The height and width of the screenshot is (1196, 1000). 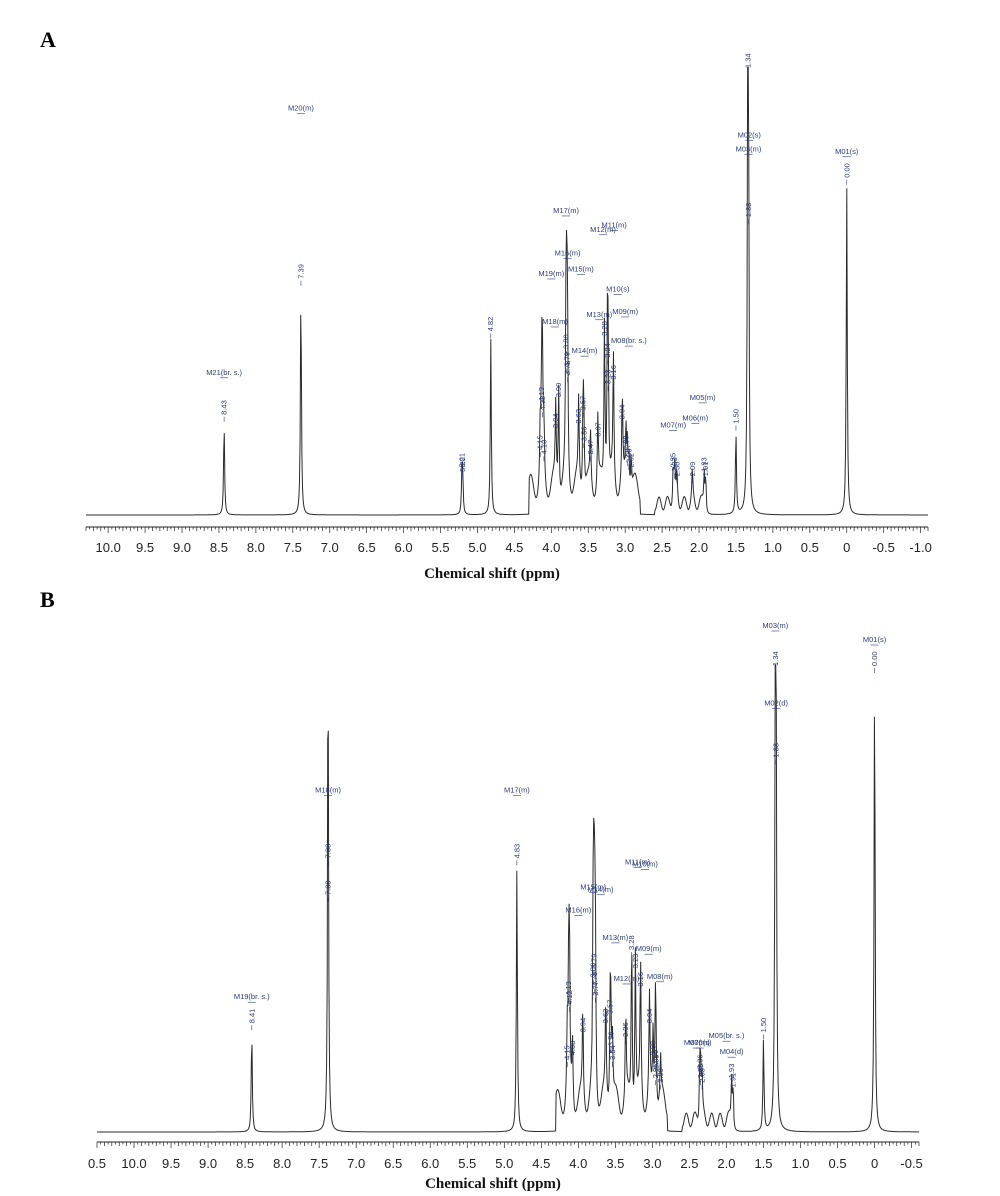 I want to click on x-tick-label: 8.0, so click(x=256, y=547).